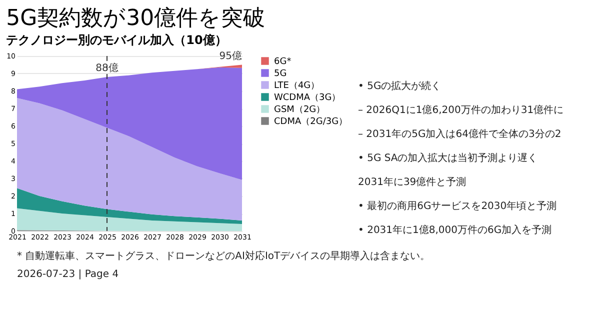  Describe the element at coordinates (460, 134) in the screenshot. I see `text: – 2031年の5G加入は64億件で全体の3分の2` at that location.